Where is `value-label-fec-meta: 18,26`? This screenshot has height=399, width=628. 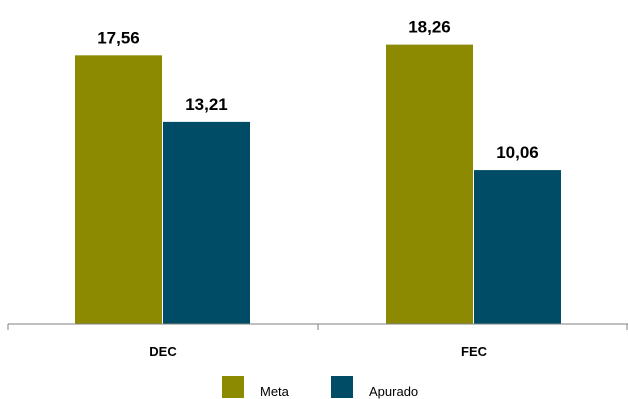
value-label-fec-meta: 18,26 is located at coordinates (429, 27).